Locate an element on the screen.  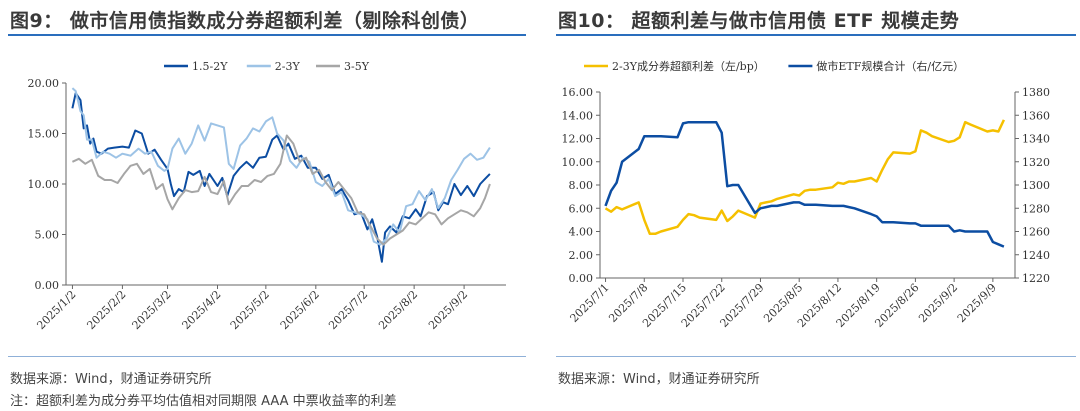
y-tick-label: 16.00 is located at coordinates (578, 92).